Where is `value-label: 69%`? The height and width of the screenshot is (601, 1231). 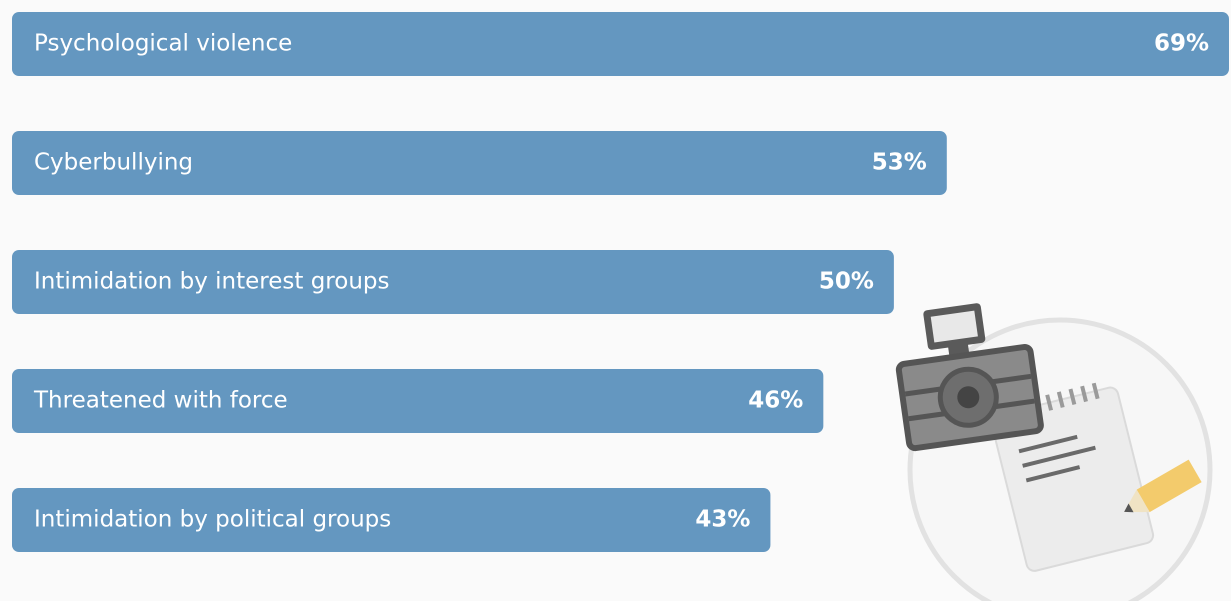
value-label: 69% is located at coordinates (1181, 44).